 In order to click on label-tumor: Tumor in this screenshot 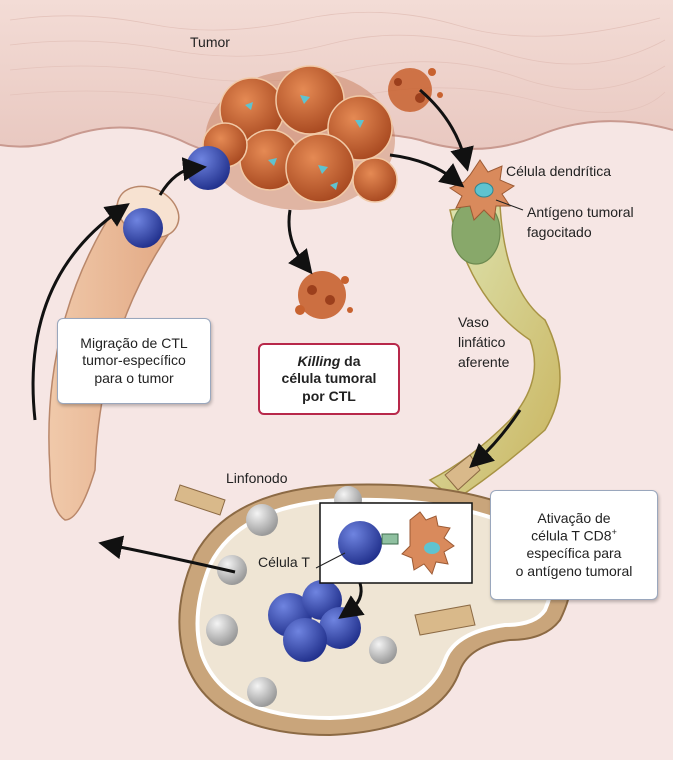, I will do `click(210, 42)`.